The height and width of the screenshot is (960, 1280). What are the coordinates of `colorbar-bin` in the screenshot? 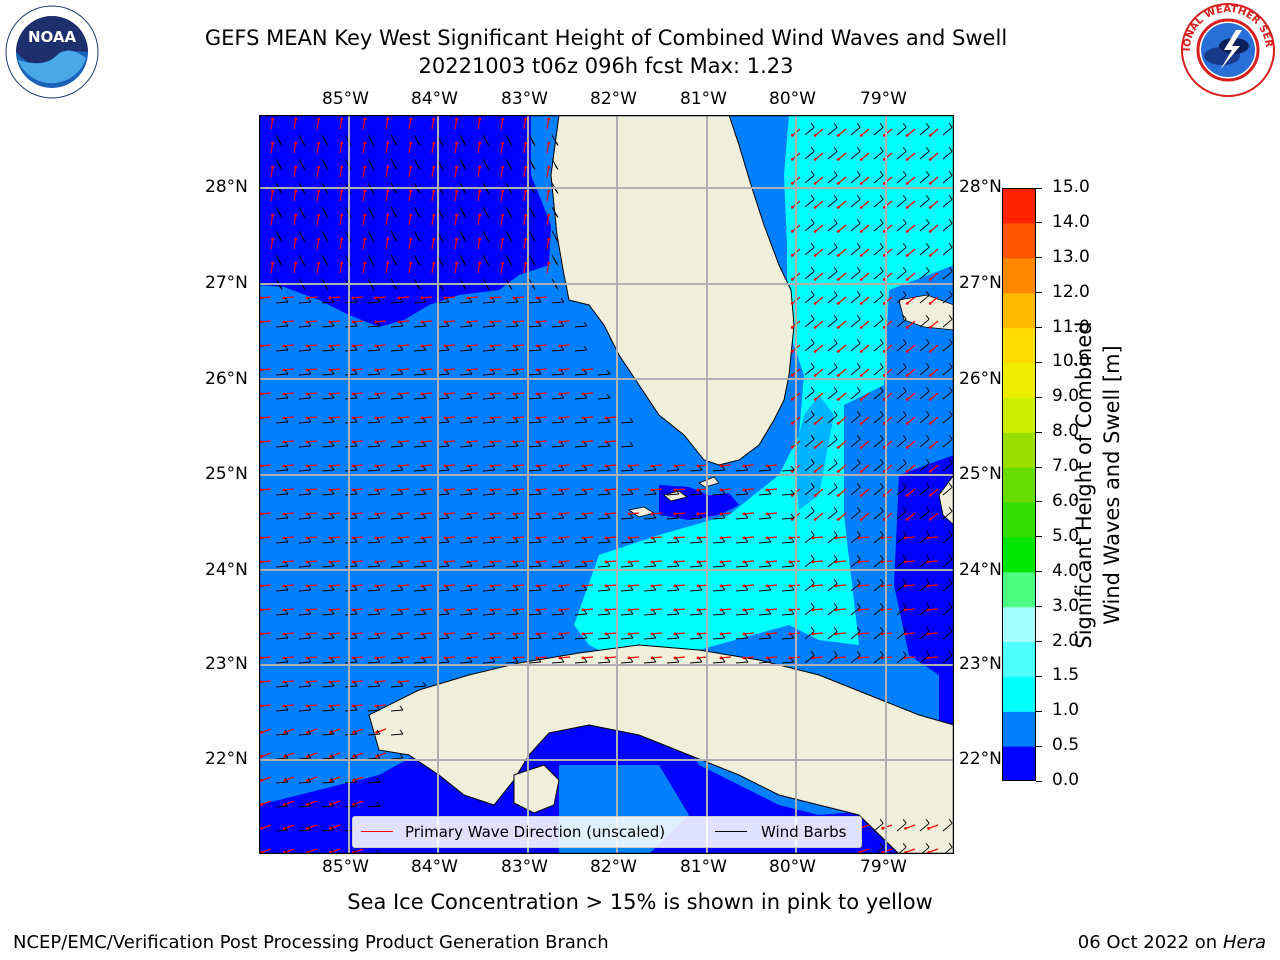 It's located at (1019, 240).